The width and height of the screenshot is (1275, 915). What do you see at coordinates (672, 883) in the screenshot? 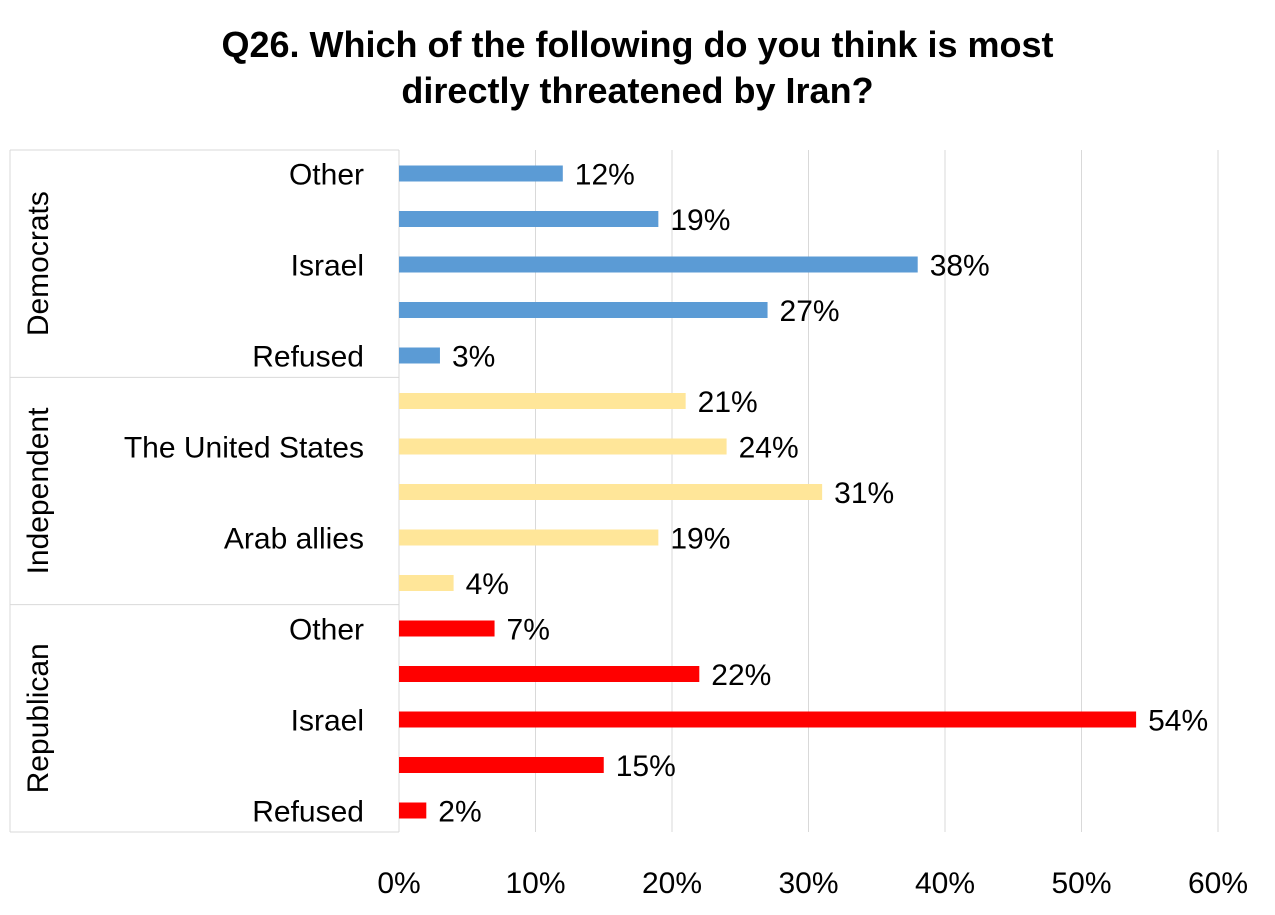
I see `x-tick-label: 20%` at bounding box center [672, 883].